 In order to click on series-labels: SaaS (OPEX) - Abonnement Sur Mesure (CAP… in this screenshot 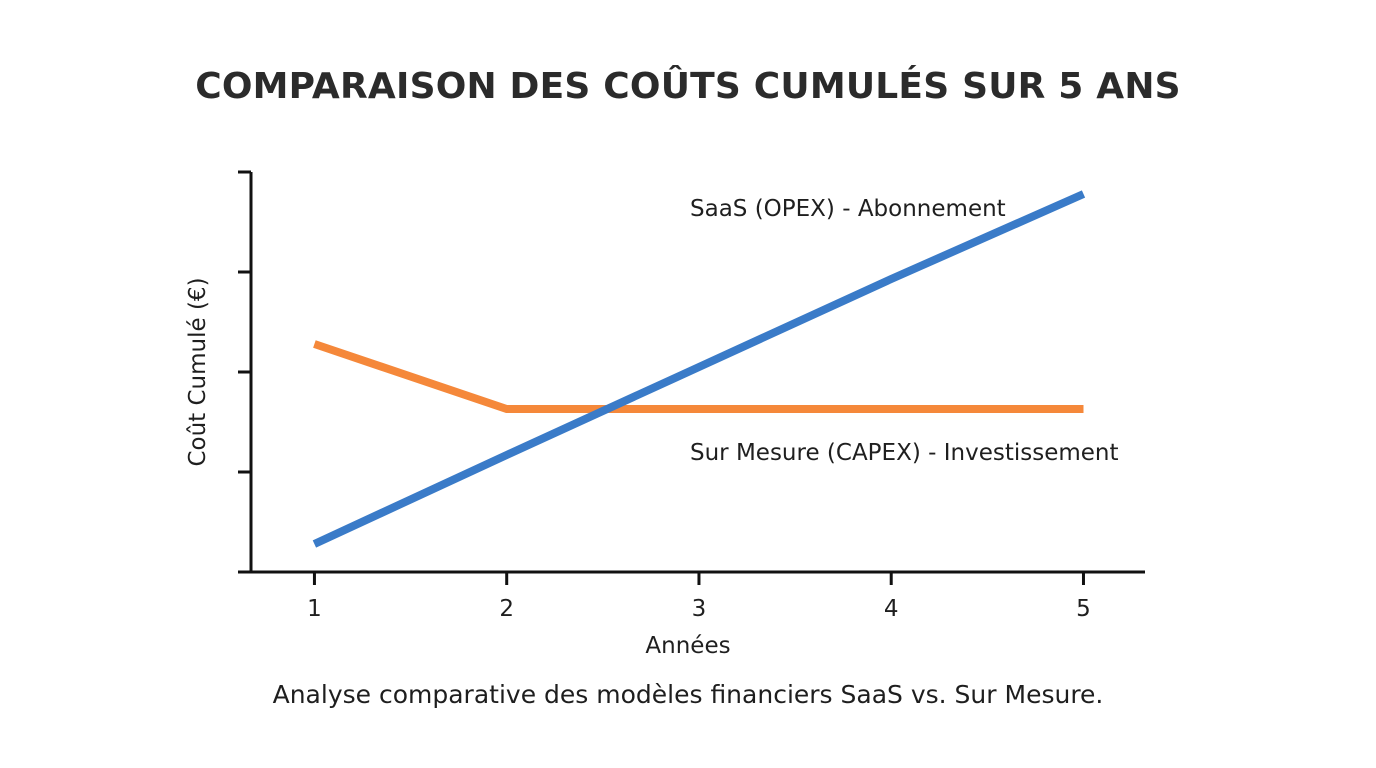, I will do `click(904, 331)`.